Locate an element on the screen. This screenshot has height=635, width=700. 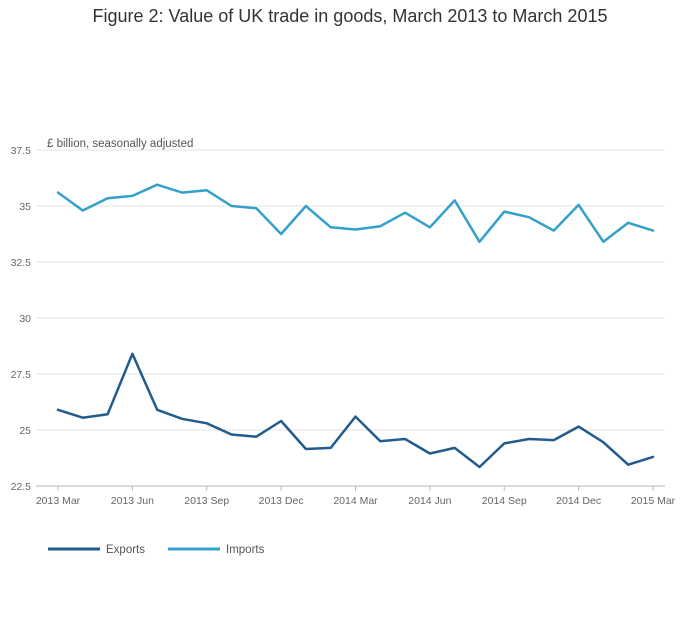
x-tick-label: 2014 Jun is located at coordinates (429, 501).